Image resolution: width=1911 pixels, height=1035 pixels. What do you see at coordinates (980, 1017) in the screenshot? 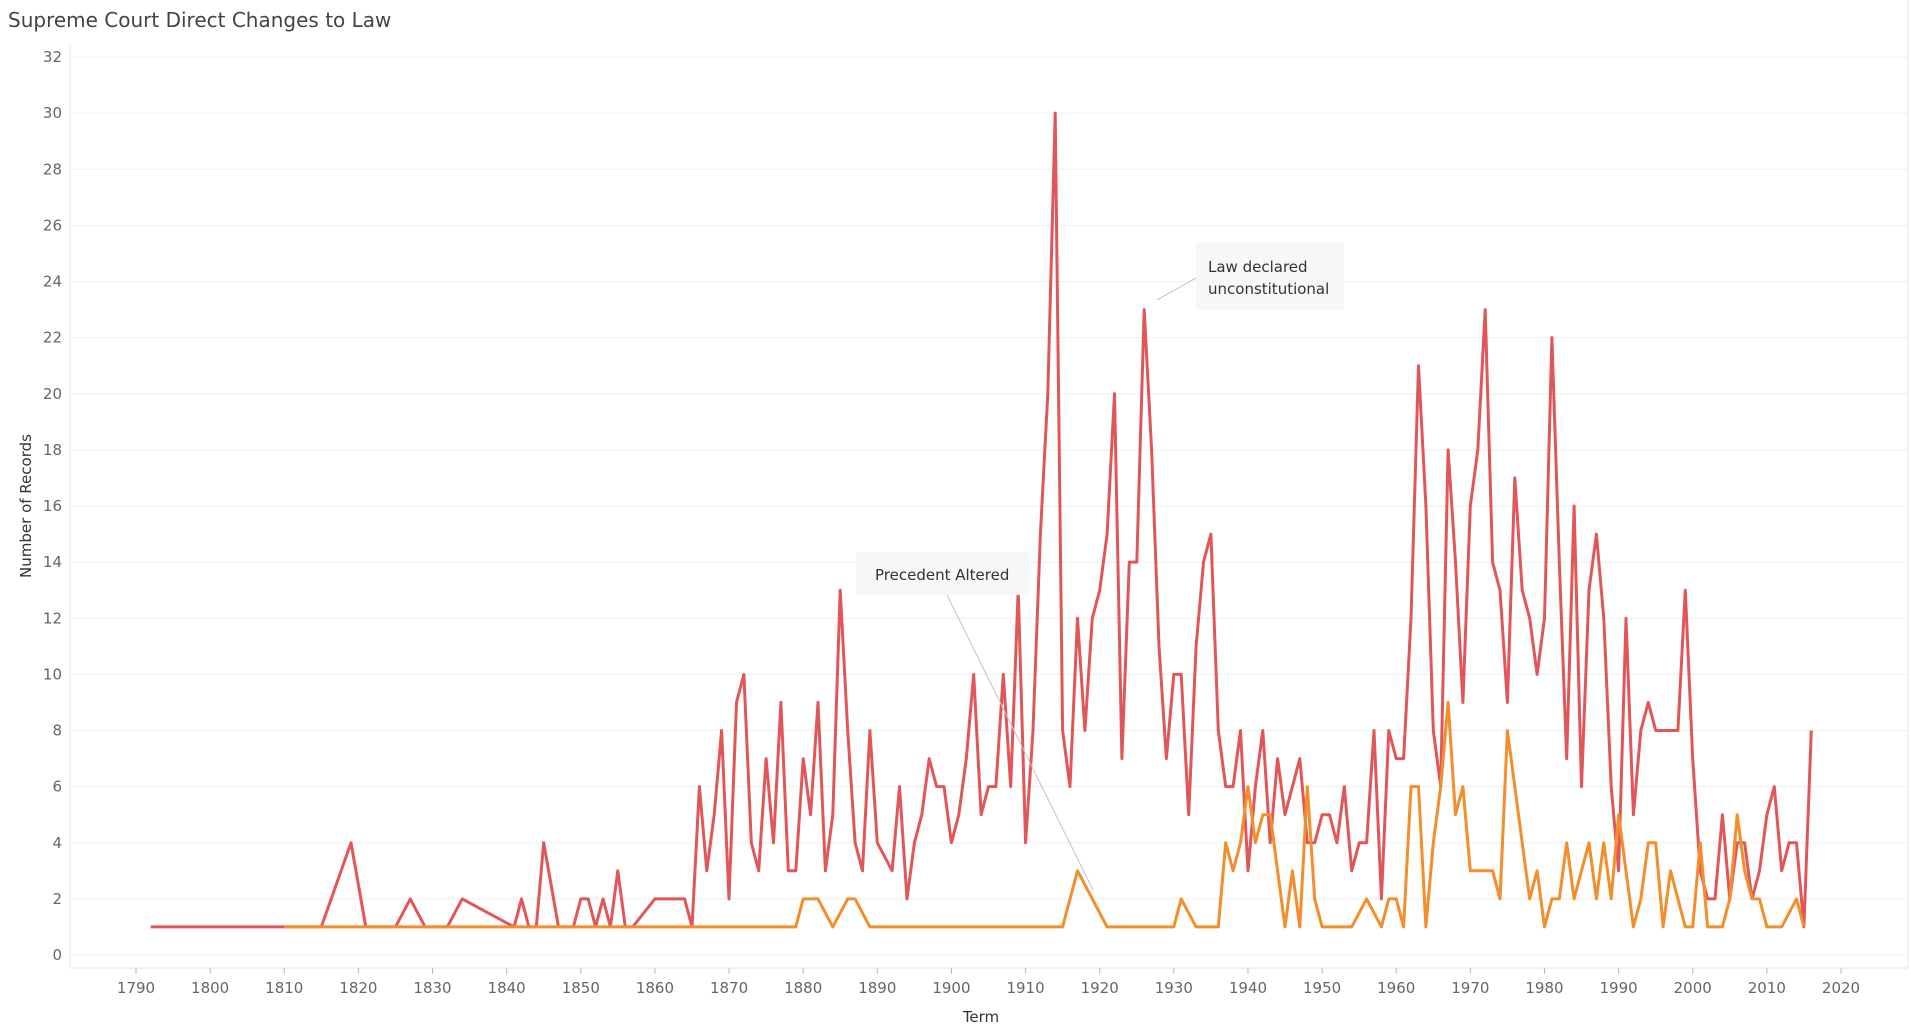
I see `x-axis-title: Term` at bounding box center [980, 1017].